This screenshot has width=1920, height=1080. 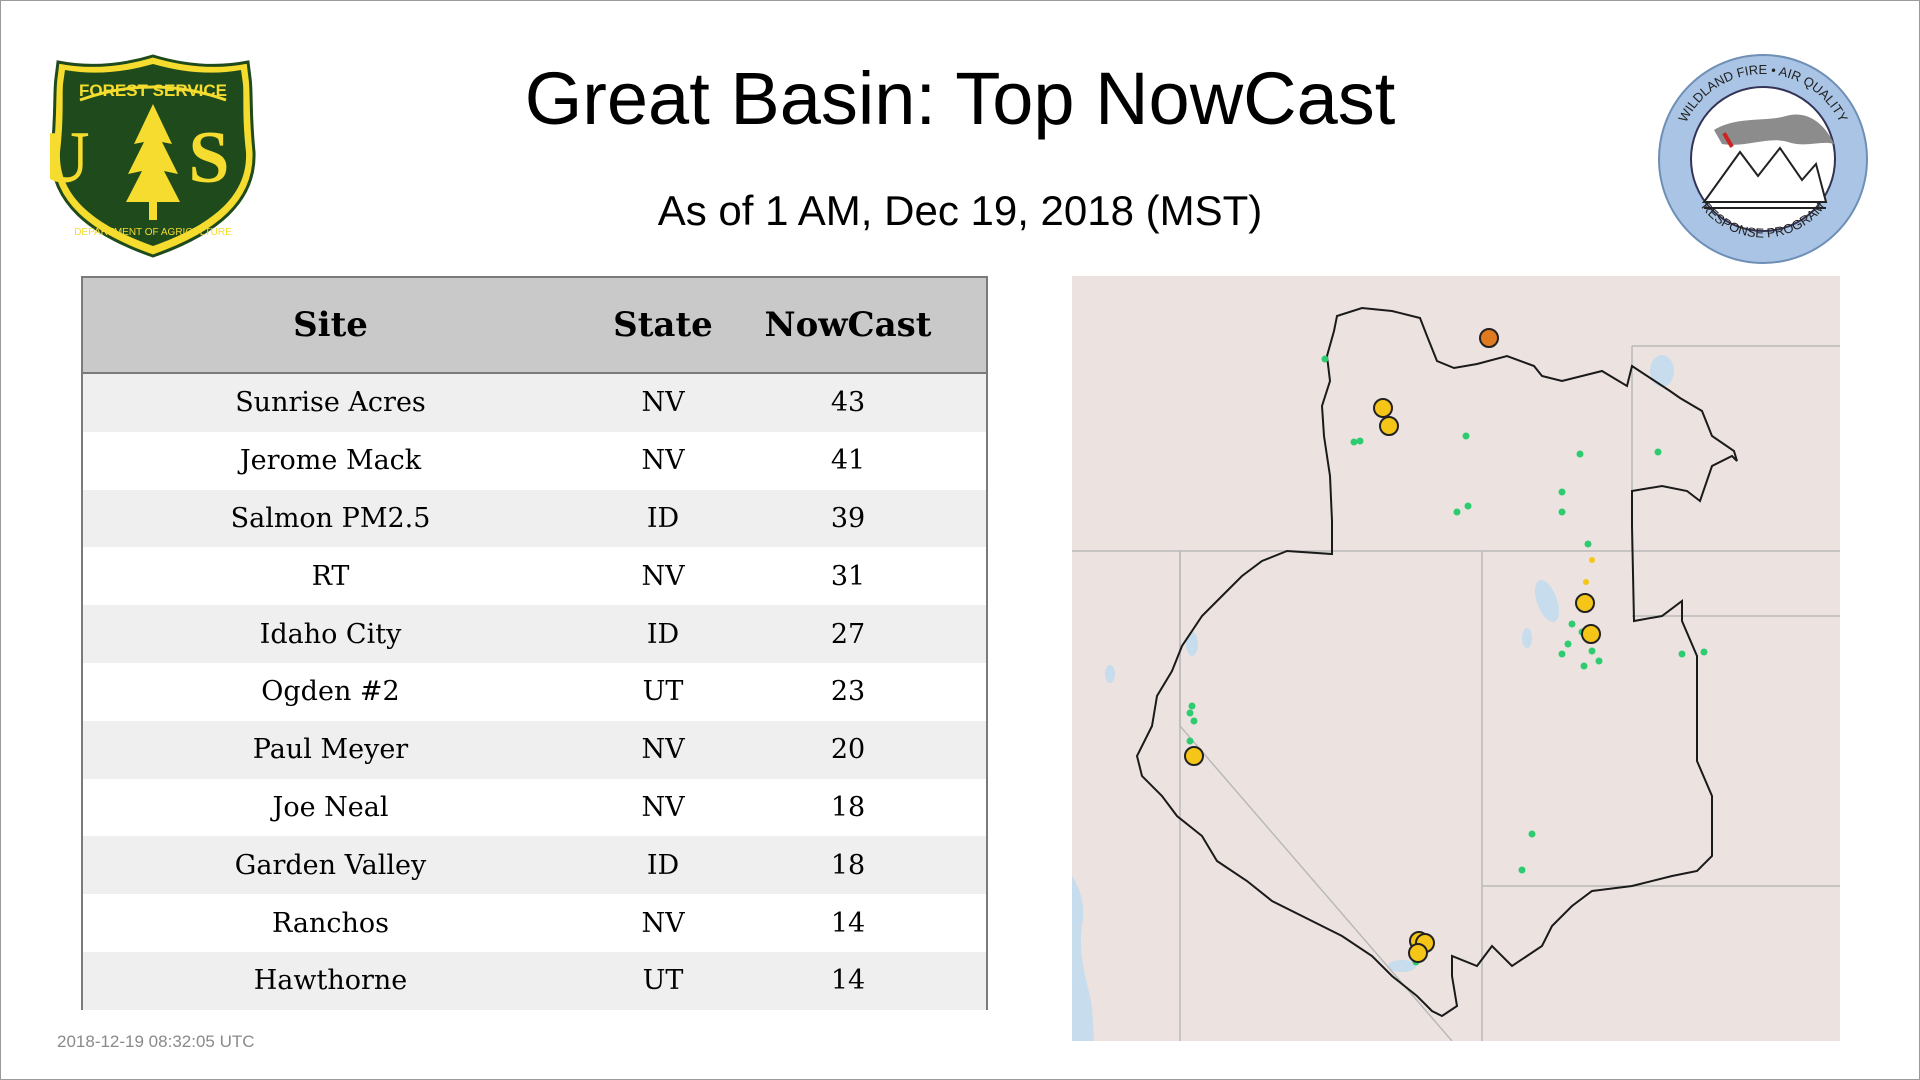 What do you see at coordinates (330, 750) in the screenshot?
I see `cell-site: Paul Meyer` at bounding box center [330, 750].